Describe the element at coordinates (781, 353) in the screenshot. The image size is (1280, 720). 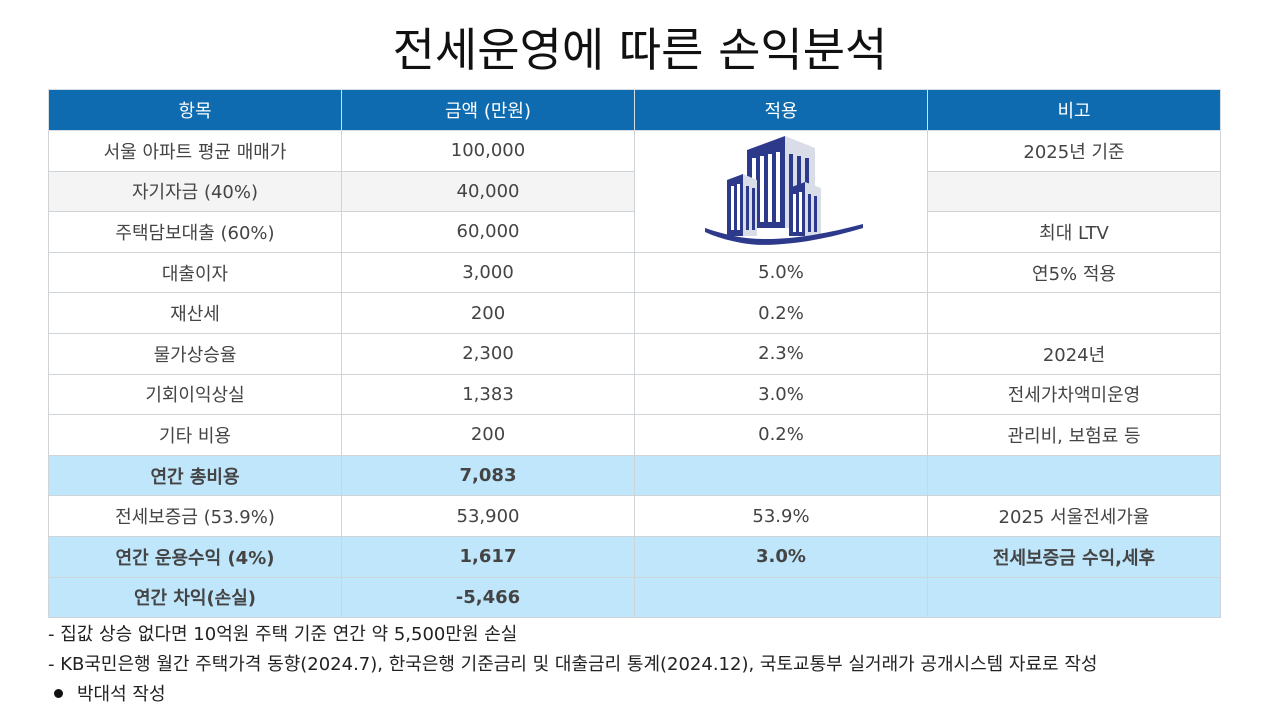
I see `cell-apply: 2.3%` at that location.